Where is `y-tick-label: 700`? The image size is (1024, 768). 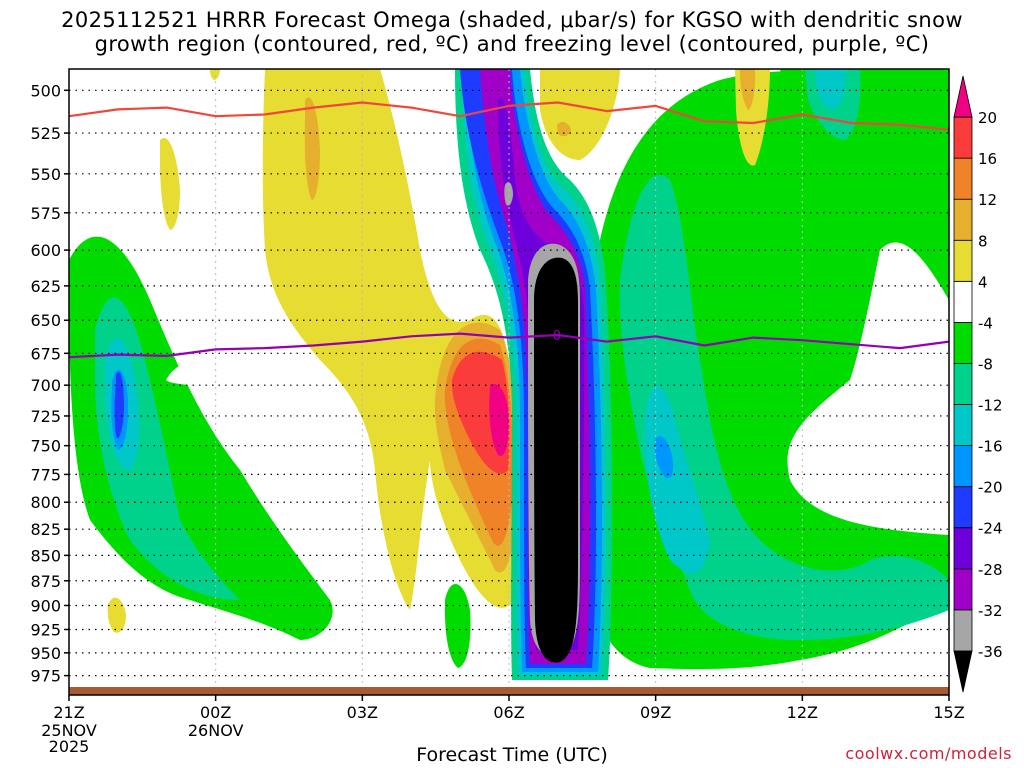 y-tick-label: 700 is located at coordinates (45, 385).